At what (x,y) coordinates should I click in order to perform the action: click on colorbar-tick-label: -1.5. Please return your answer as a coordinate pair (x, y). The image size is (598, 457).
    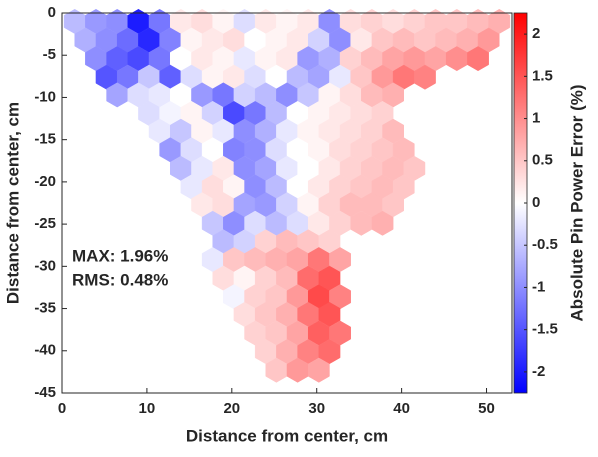
    Looking at the image, I should click on (545, 329).